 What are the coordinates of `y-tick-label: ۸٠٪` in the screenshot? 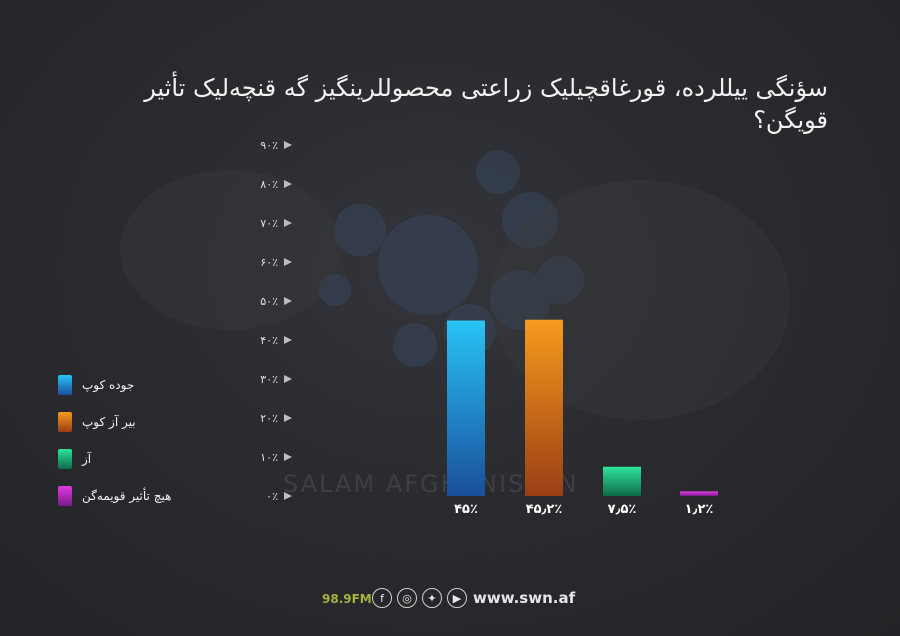 It's located at (269, 184).